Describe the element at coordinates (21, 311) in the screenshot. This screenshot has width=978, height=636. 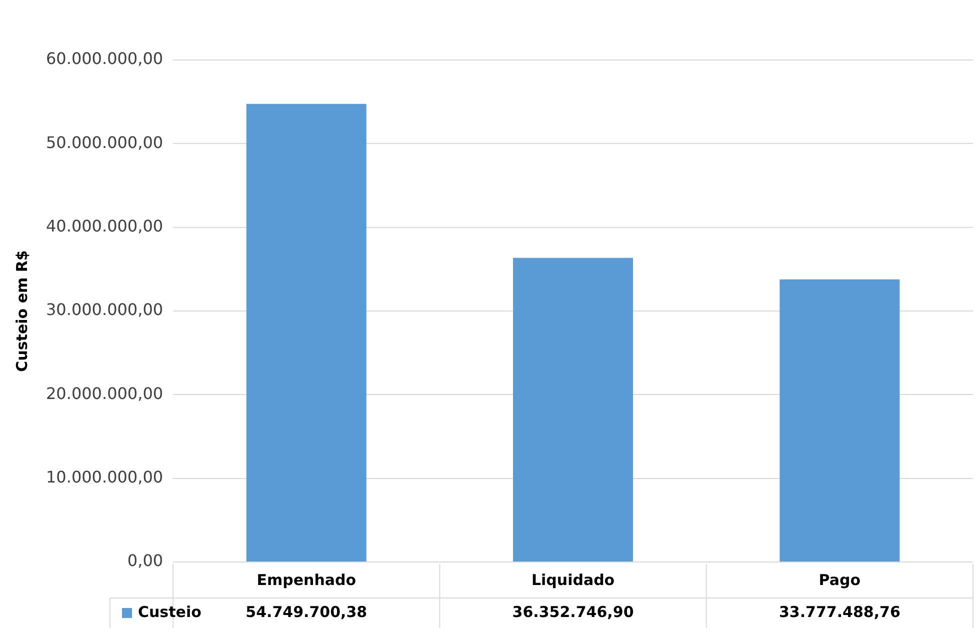
I see `y-axis-title: Custeio em R$` at that location.